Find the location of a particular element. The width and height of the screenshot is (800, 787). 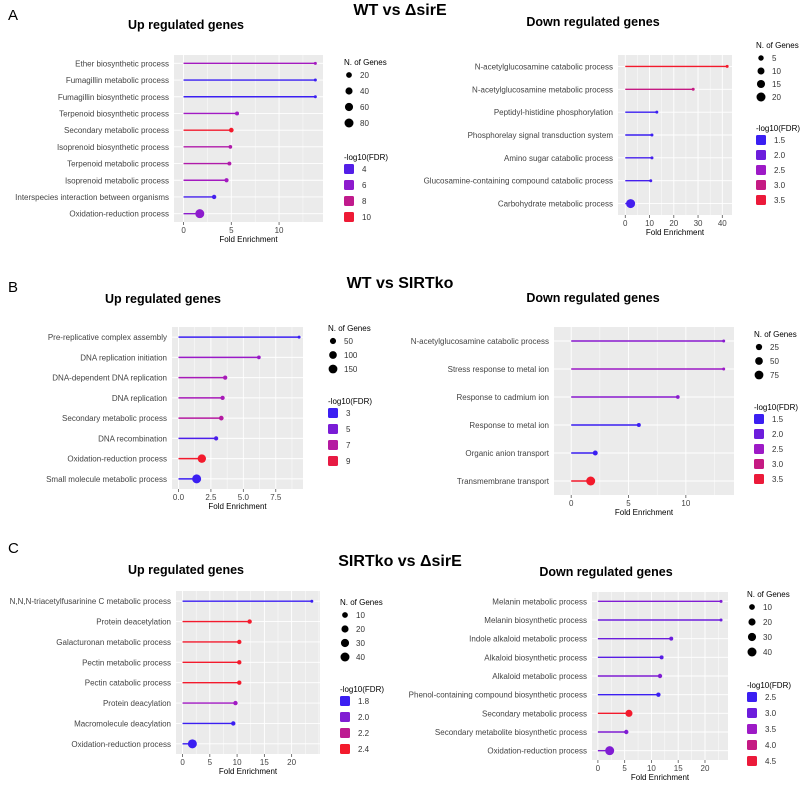

color-legend-label: 2.4 is located at coordinates (364, 749).